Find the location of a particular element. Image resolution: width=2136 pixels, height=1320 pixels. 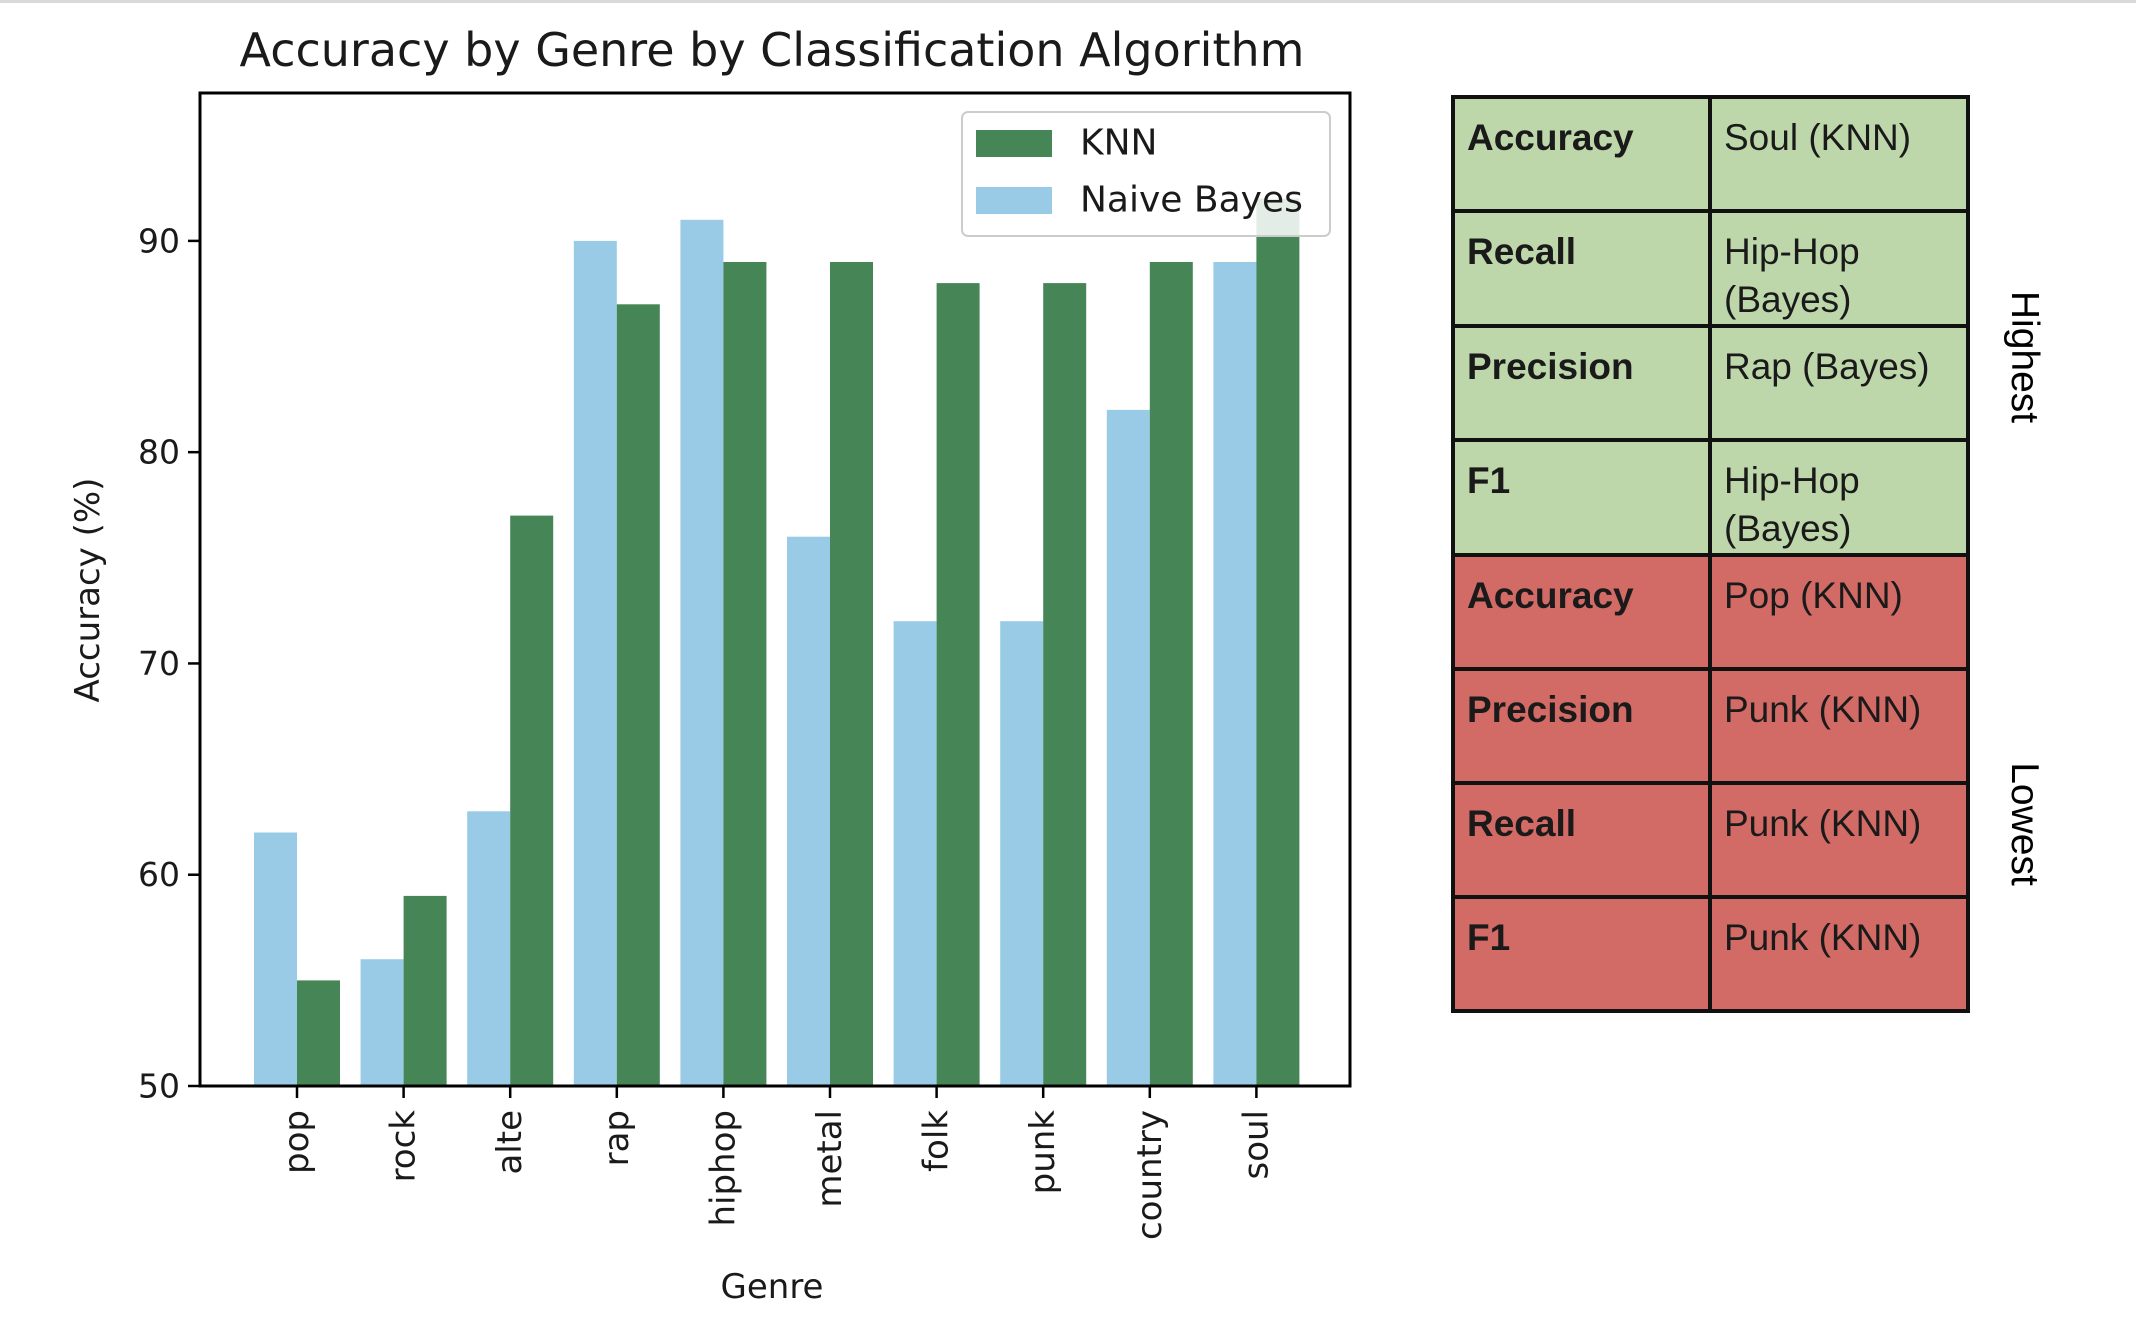

y-tick-label: 60 is located at coordinates (159, 874).